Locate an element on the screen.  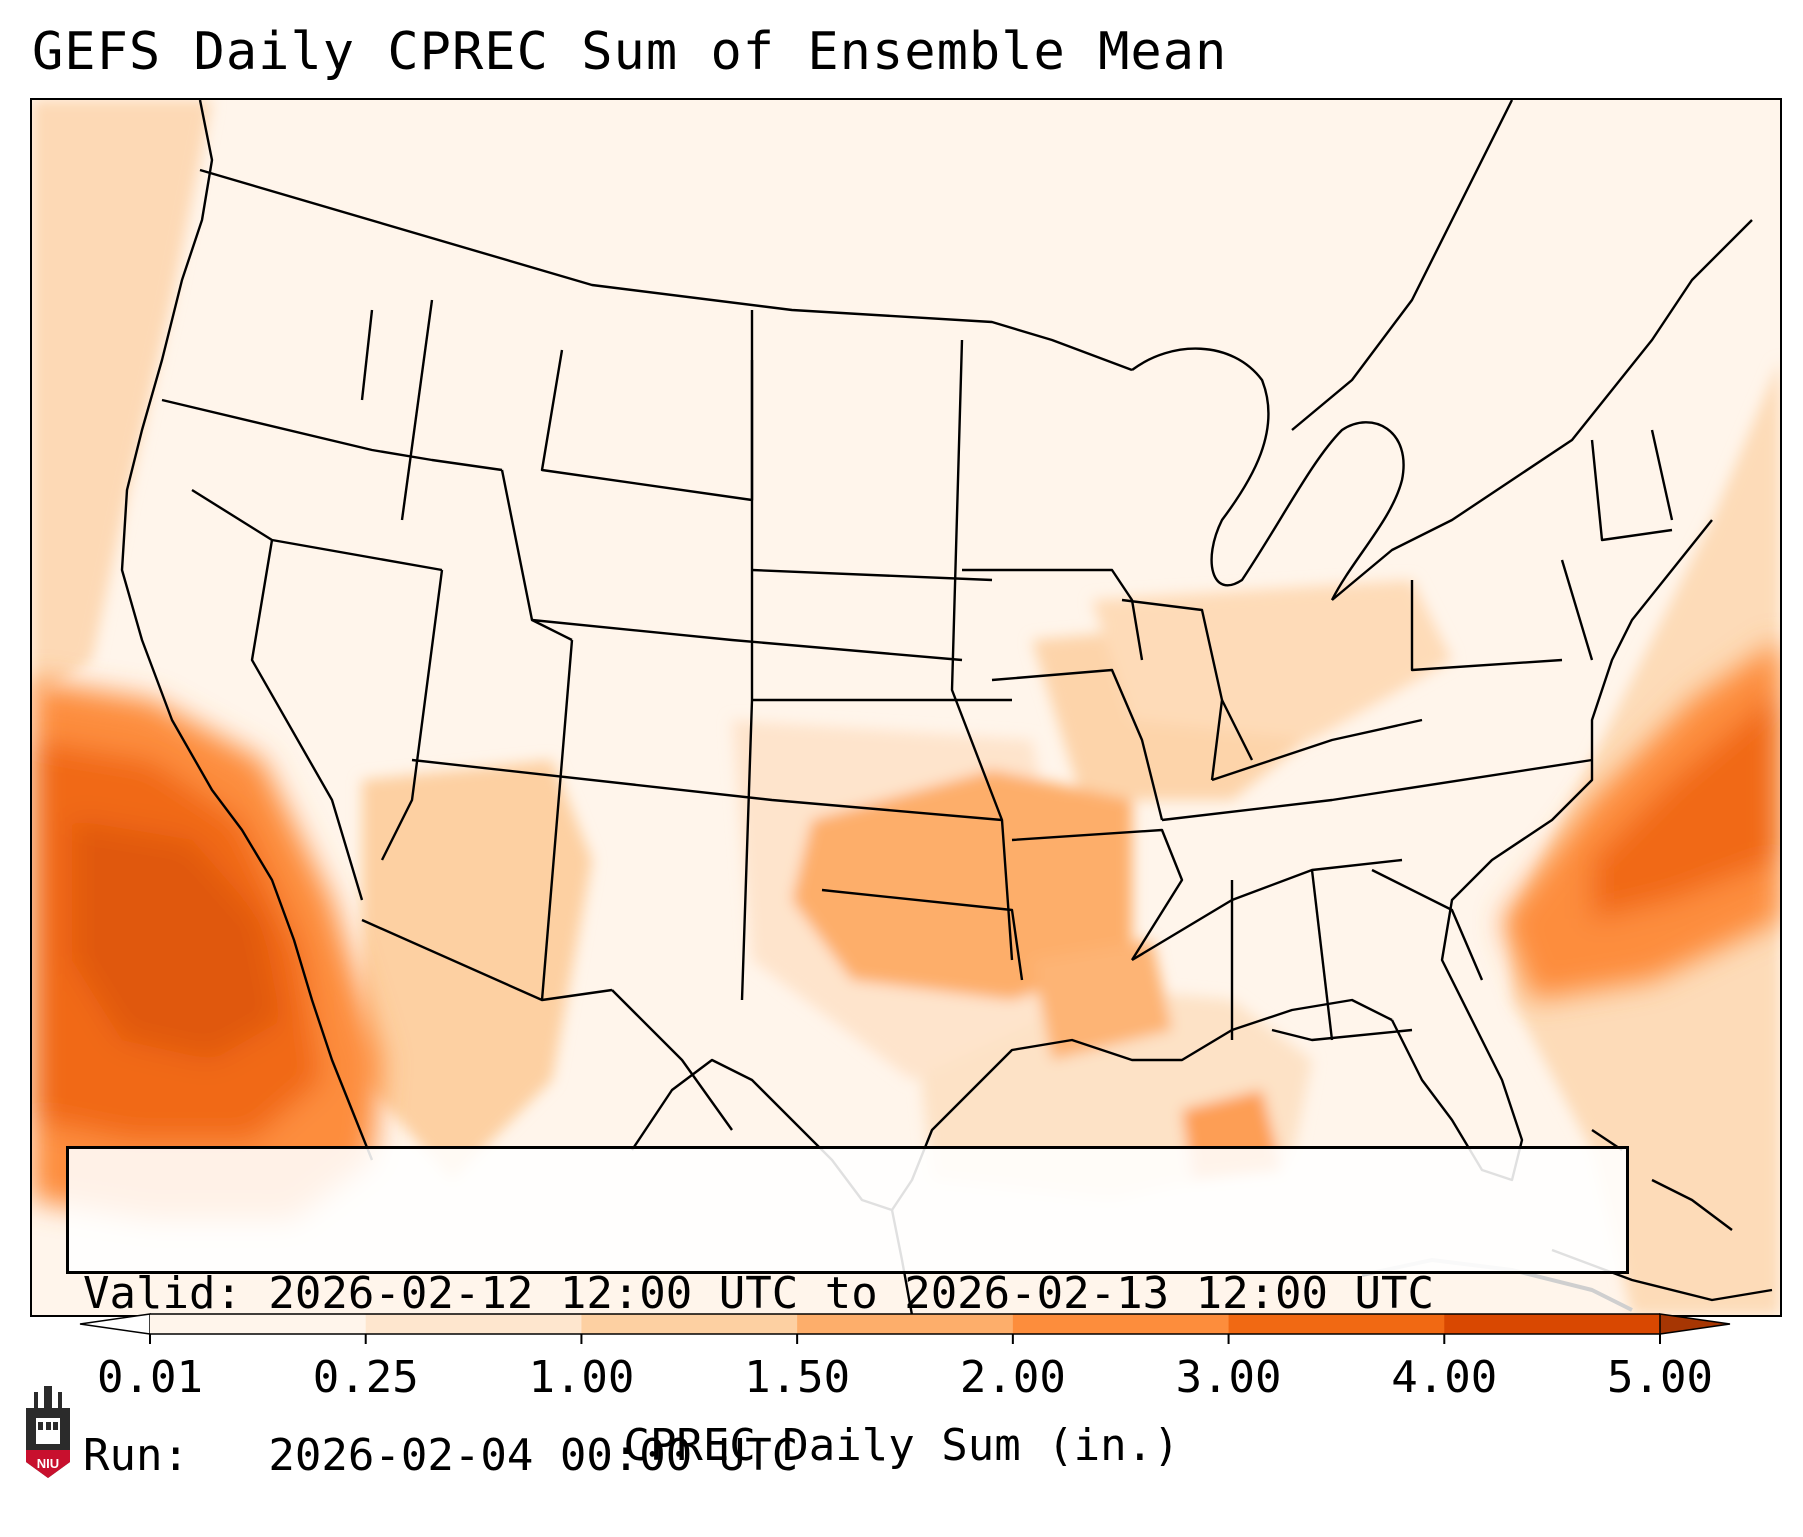
colorbar-tick-label: 0.25 is located at coordinates (366, 1377).